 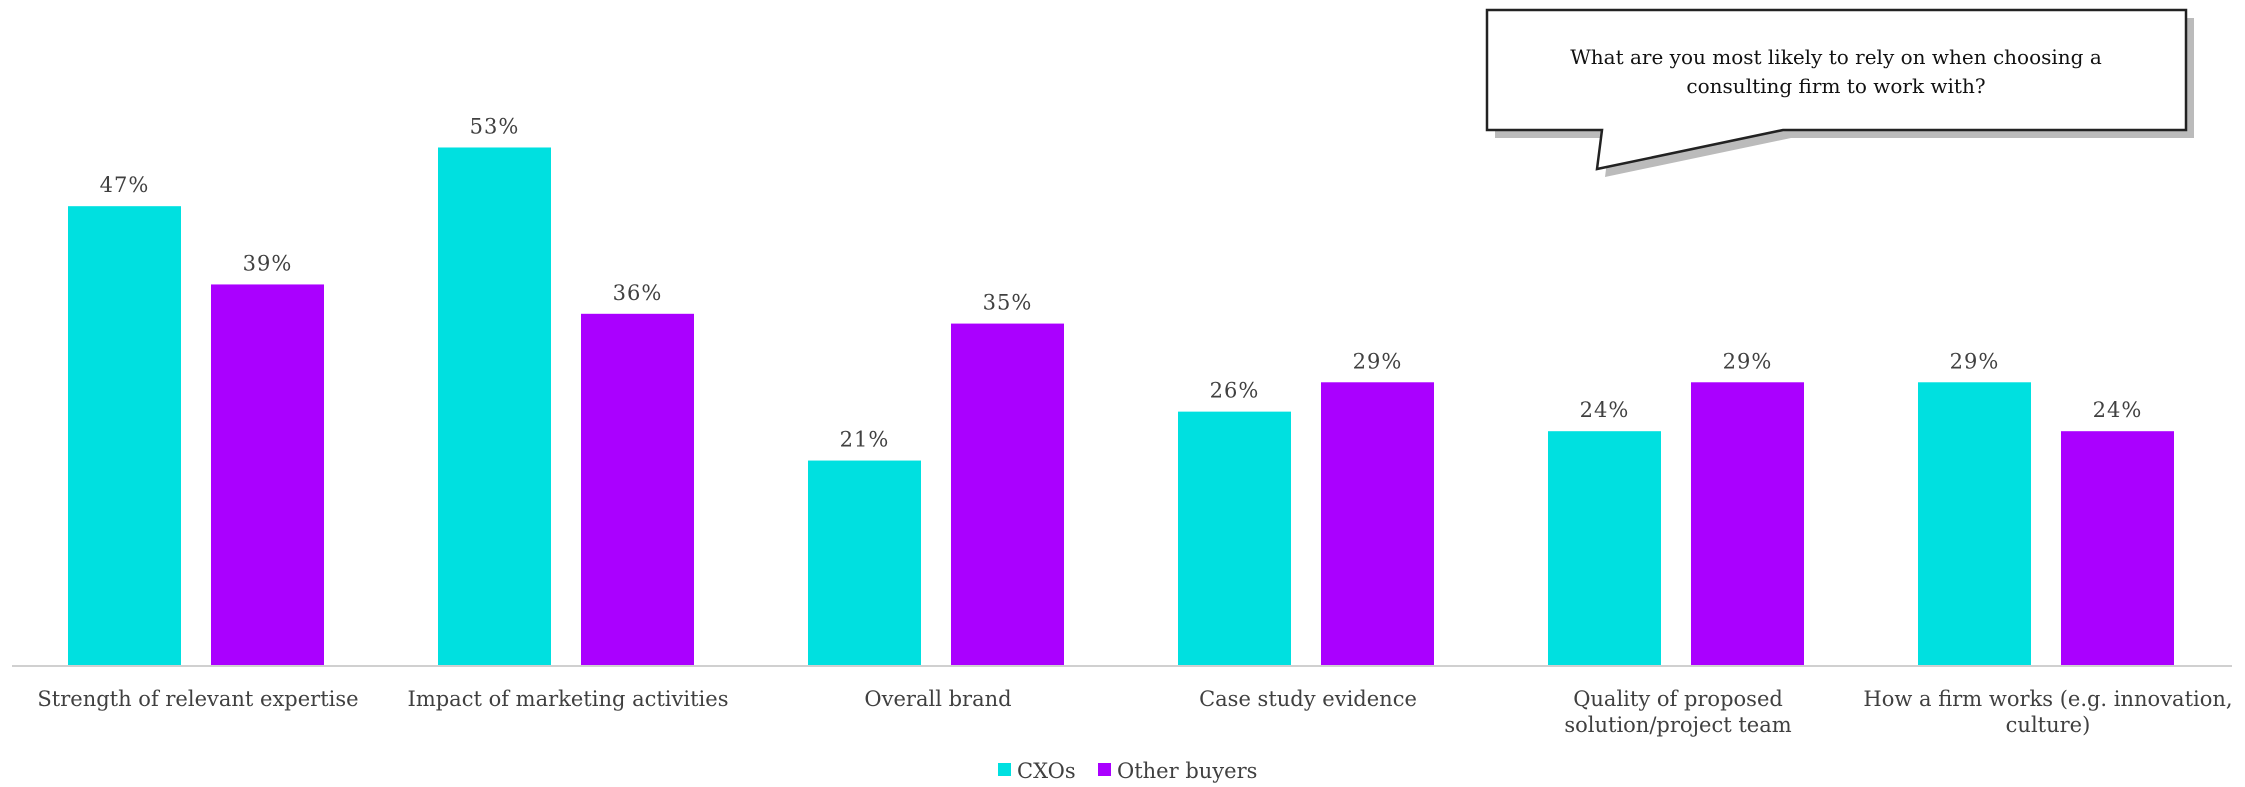 I want to click on value-label-cxos-4: 24%, so click(x=1605, y=410).